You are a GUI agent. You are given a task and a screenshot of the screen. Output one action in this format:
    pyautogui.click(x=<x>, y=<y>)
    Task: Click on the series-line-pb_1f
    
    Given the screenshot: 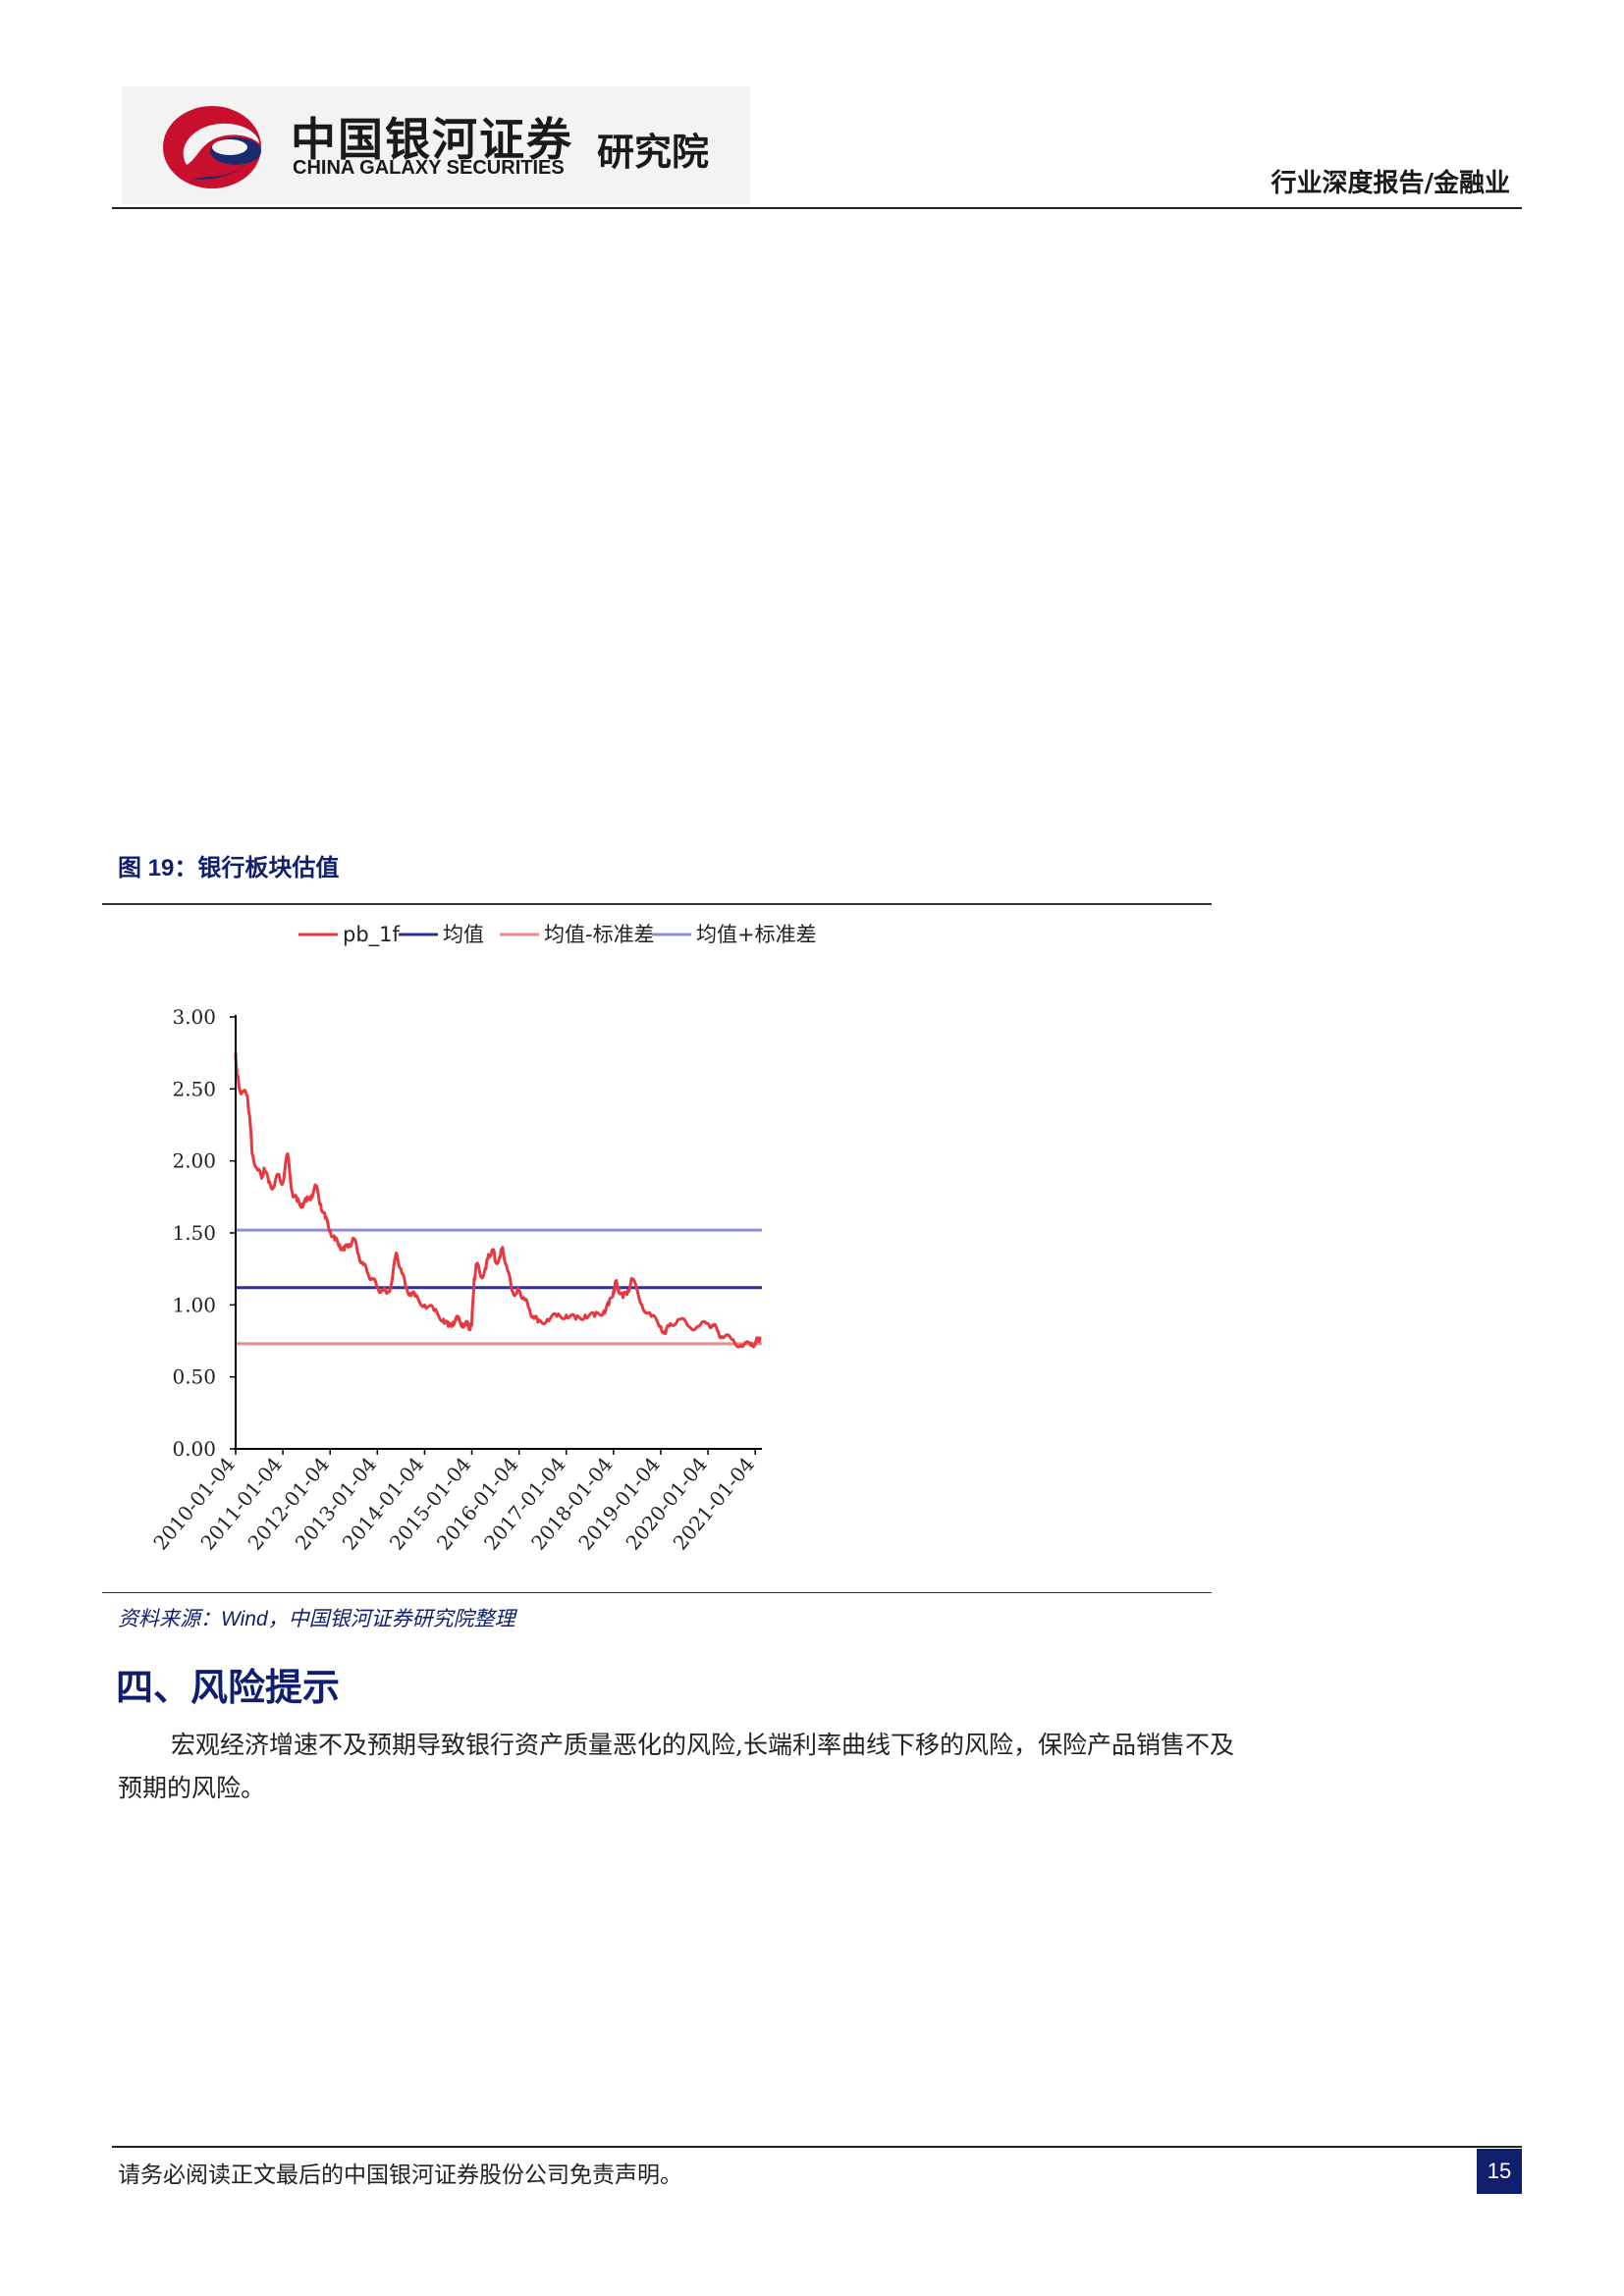 What is the action you would take?
    pyautogui.click(x=498, y=1200)
    